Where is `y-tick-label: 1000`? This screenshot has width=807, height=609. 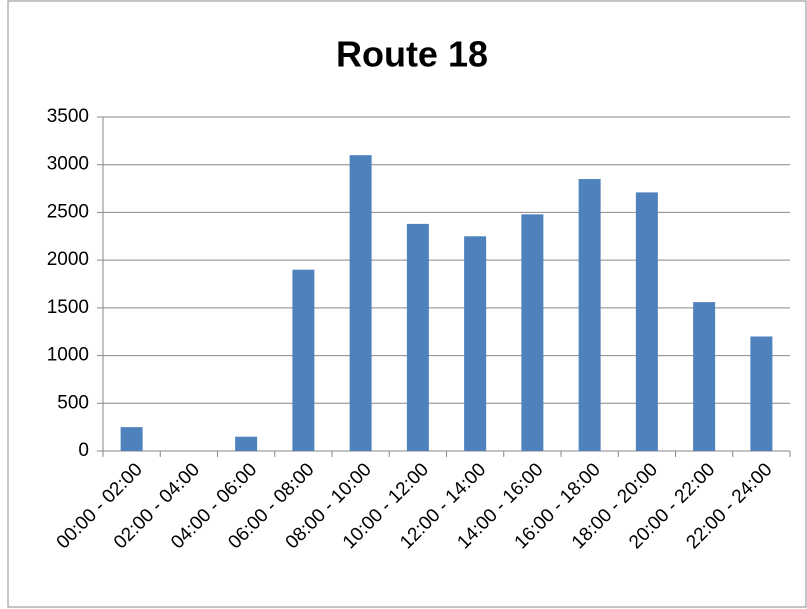
y-tick-label: 1000 is located at coordinates (68, 355).